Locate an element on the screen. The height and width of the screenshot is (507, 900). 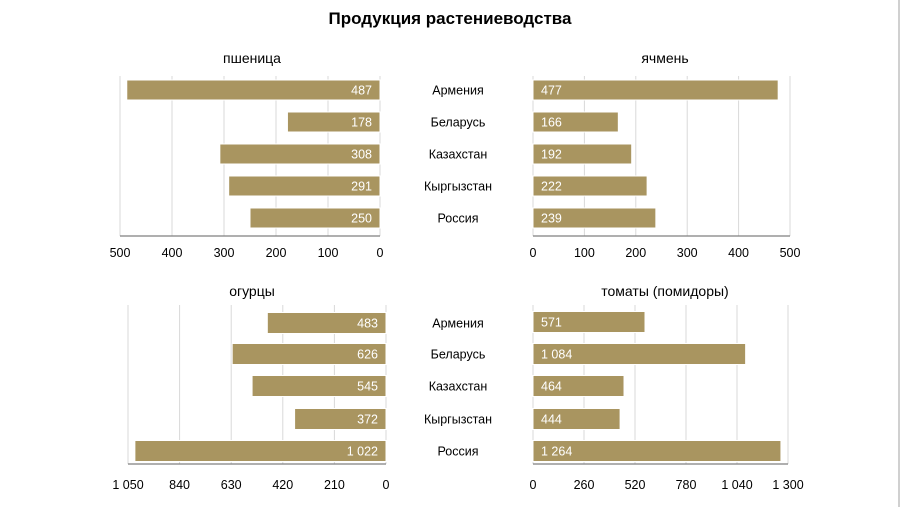
data-label: 477 is located at coordinates (551, 91).